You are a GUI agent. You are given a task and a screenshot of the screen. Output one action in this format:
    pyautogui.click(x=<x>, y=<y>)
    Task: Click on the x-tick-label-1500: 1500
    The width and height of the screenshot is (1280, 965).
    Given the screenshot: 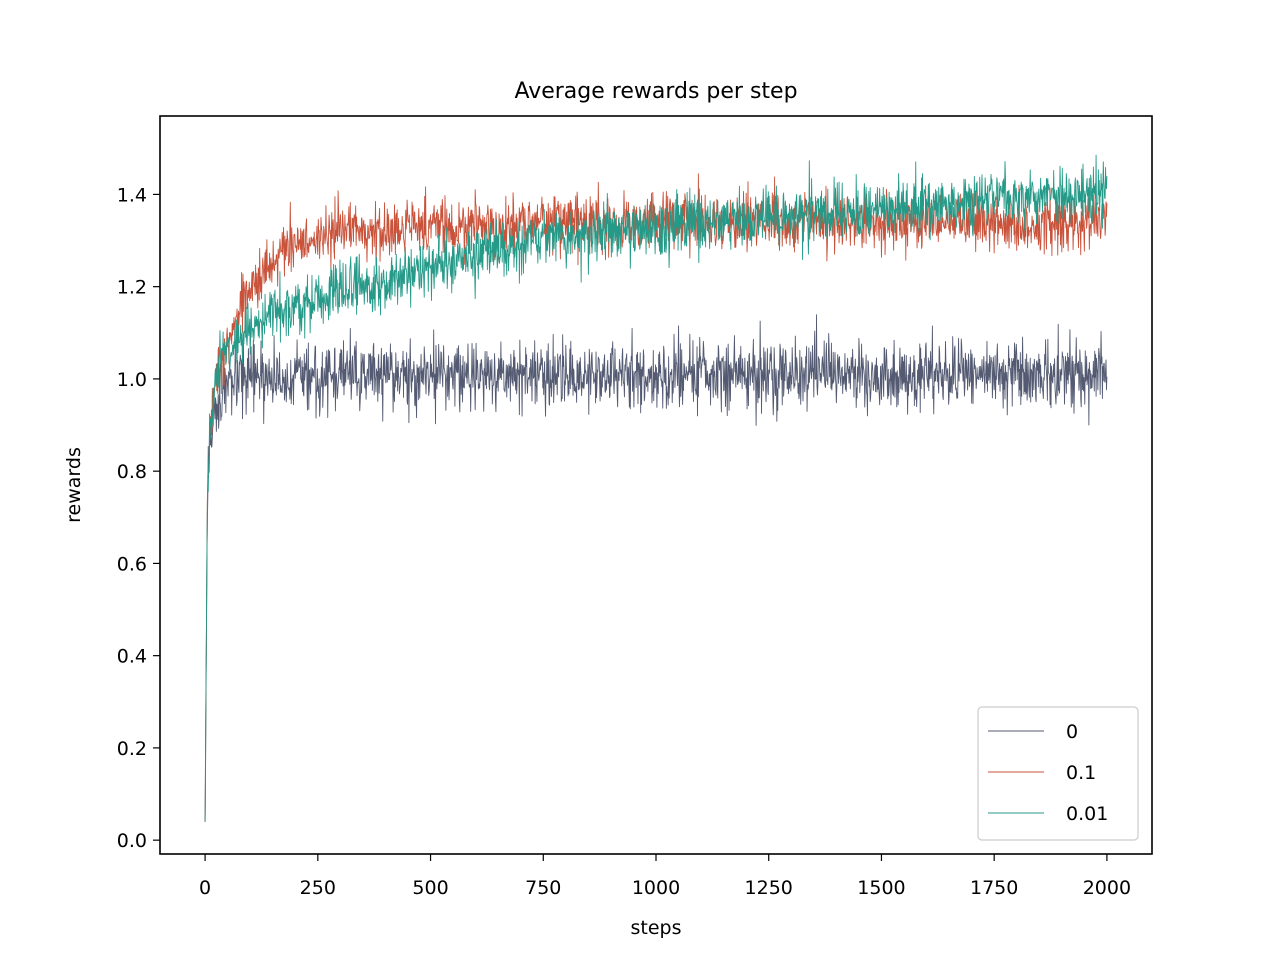 What is the action you would take?
    pyautogui.click(x=881, y=888)
    